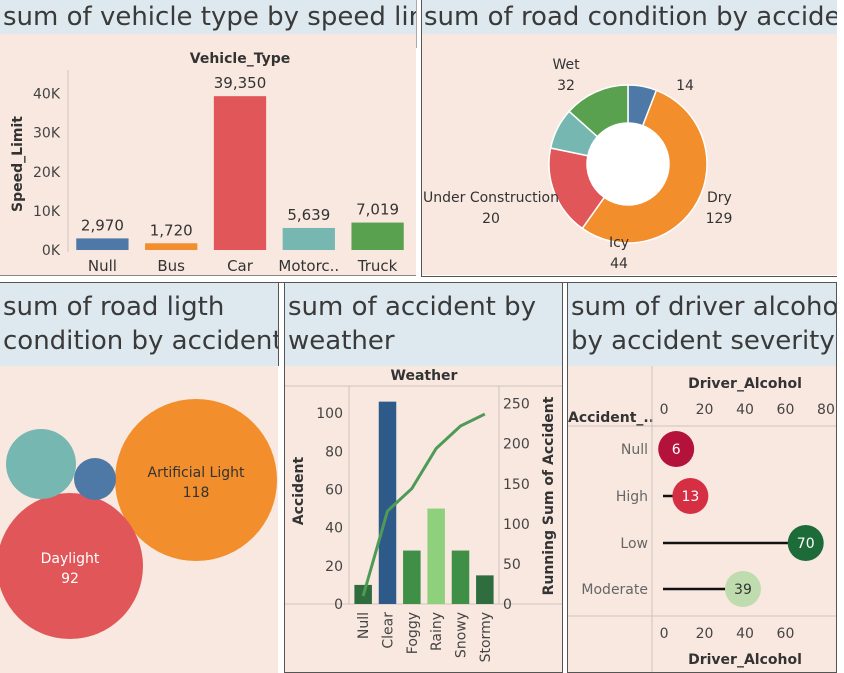 This screenshot has height=673, width=844. I want to click on separator-road-bottom, so click(629, 276).